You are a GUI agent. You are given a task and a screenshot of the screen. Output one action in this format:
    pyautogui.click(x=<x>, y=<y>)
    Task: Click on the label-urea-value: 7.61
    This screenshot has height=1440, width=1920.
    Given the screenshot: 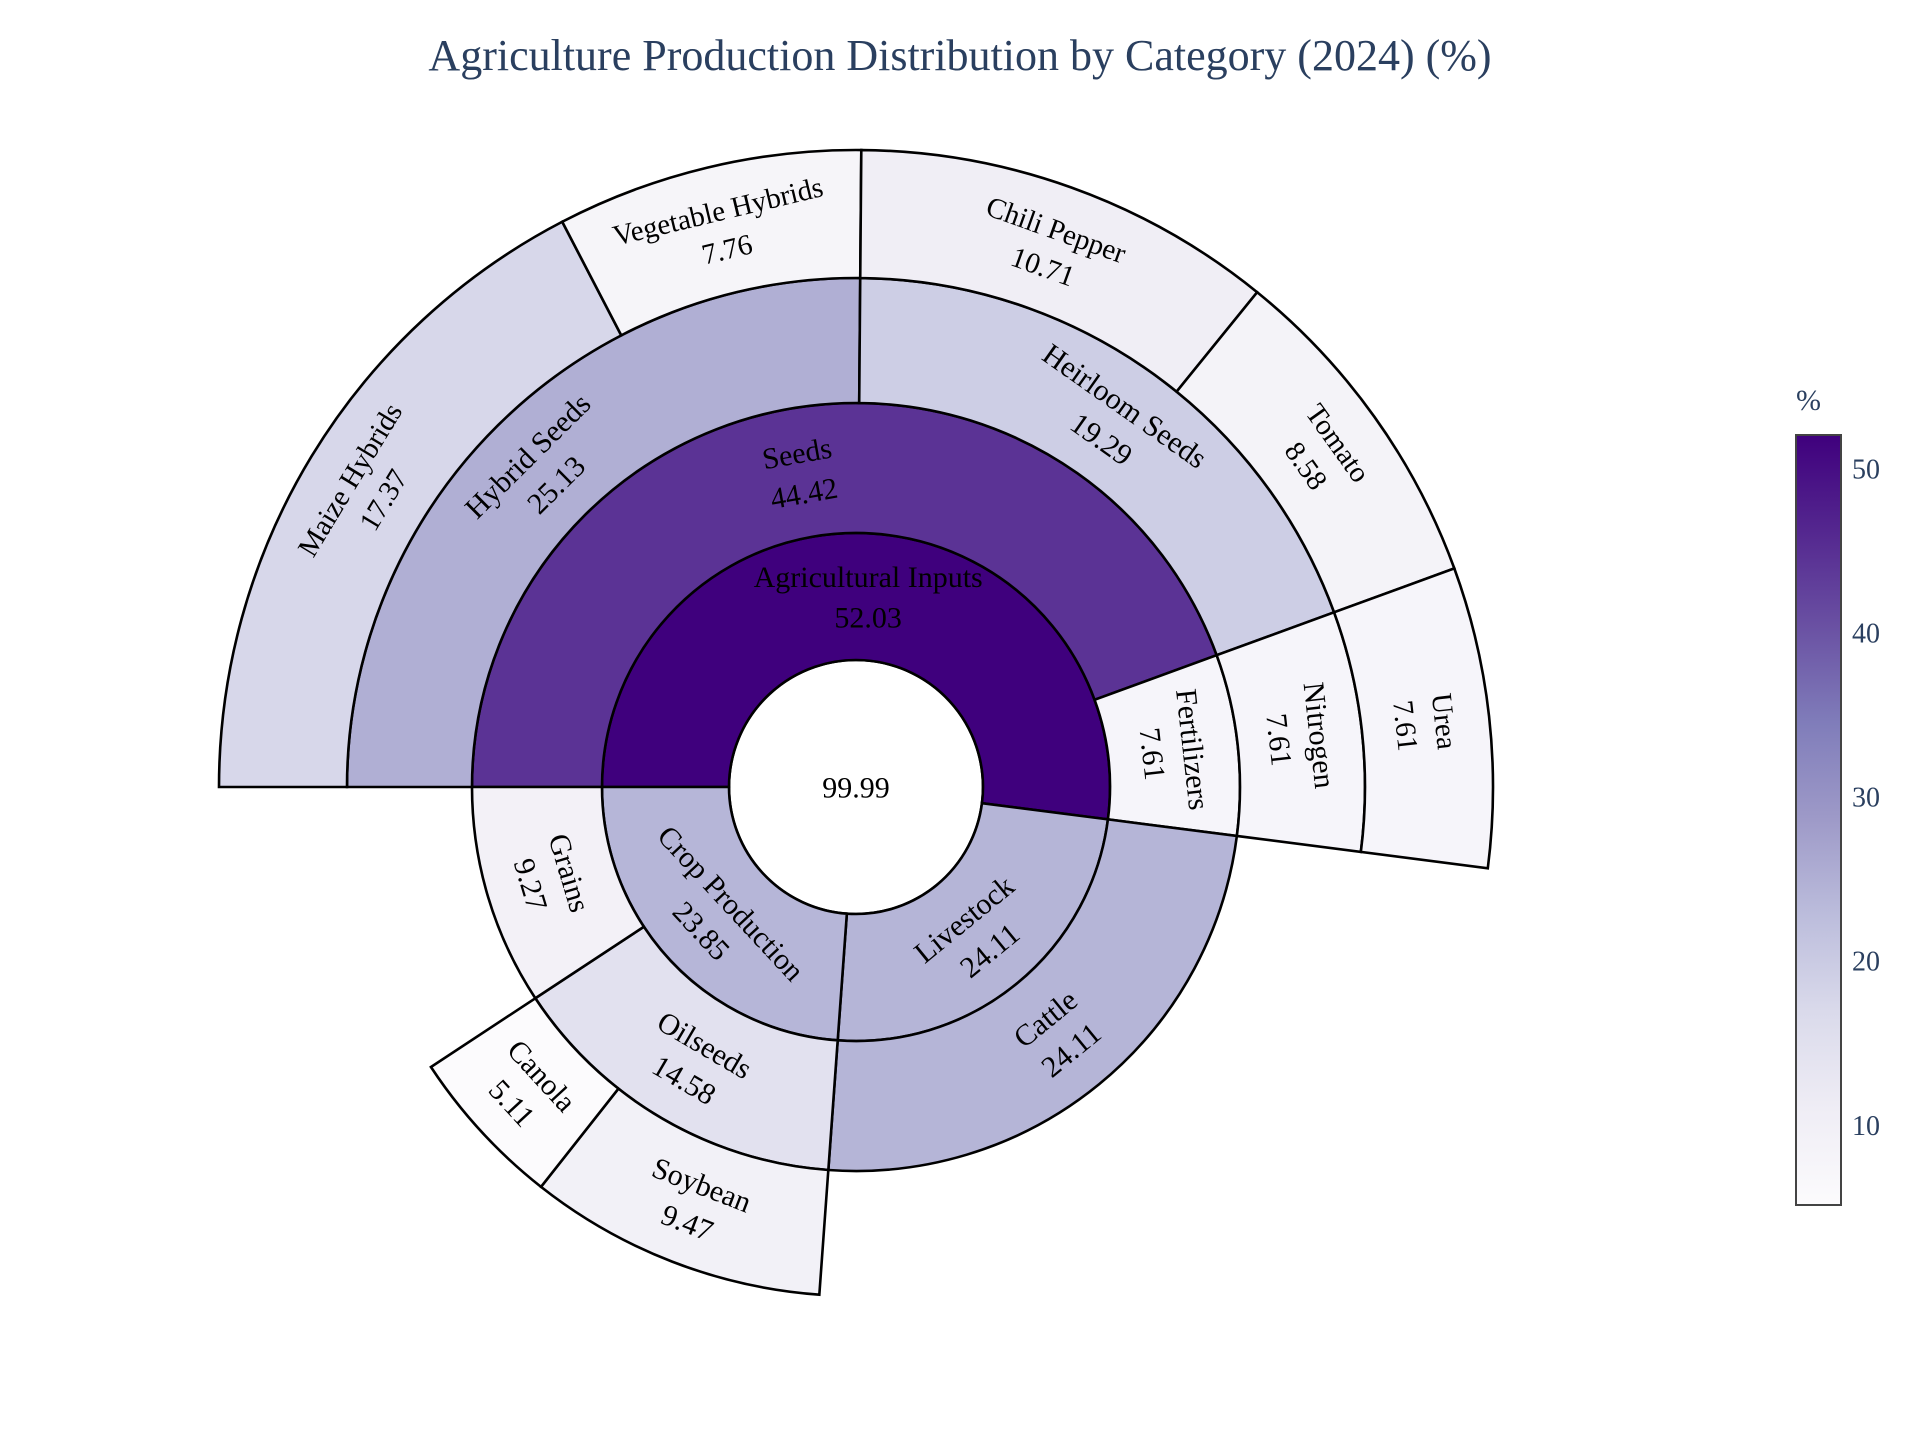 What is the action you would take?
    pyautogui.click(x=1404, y=726)
    